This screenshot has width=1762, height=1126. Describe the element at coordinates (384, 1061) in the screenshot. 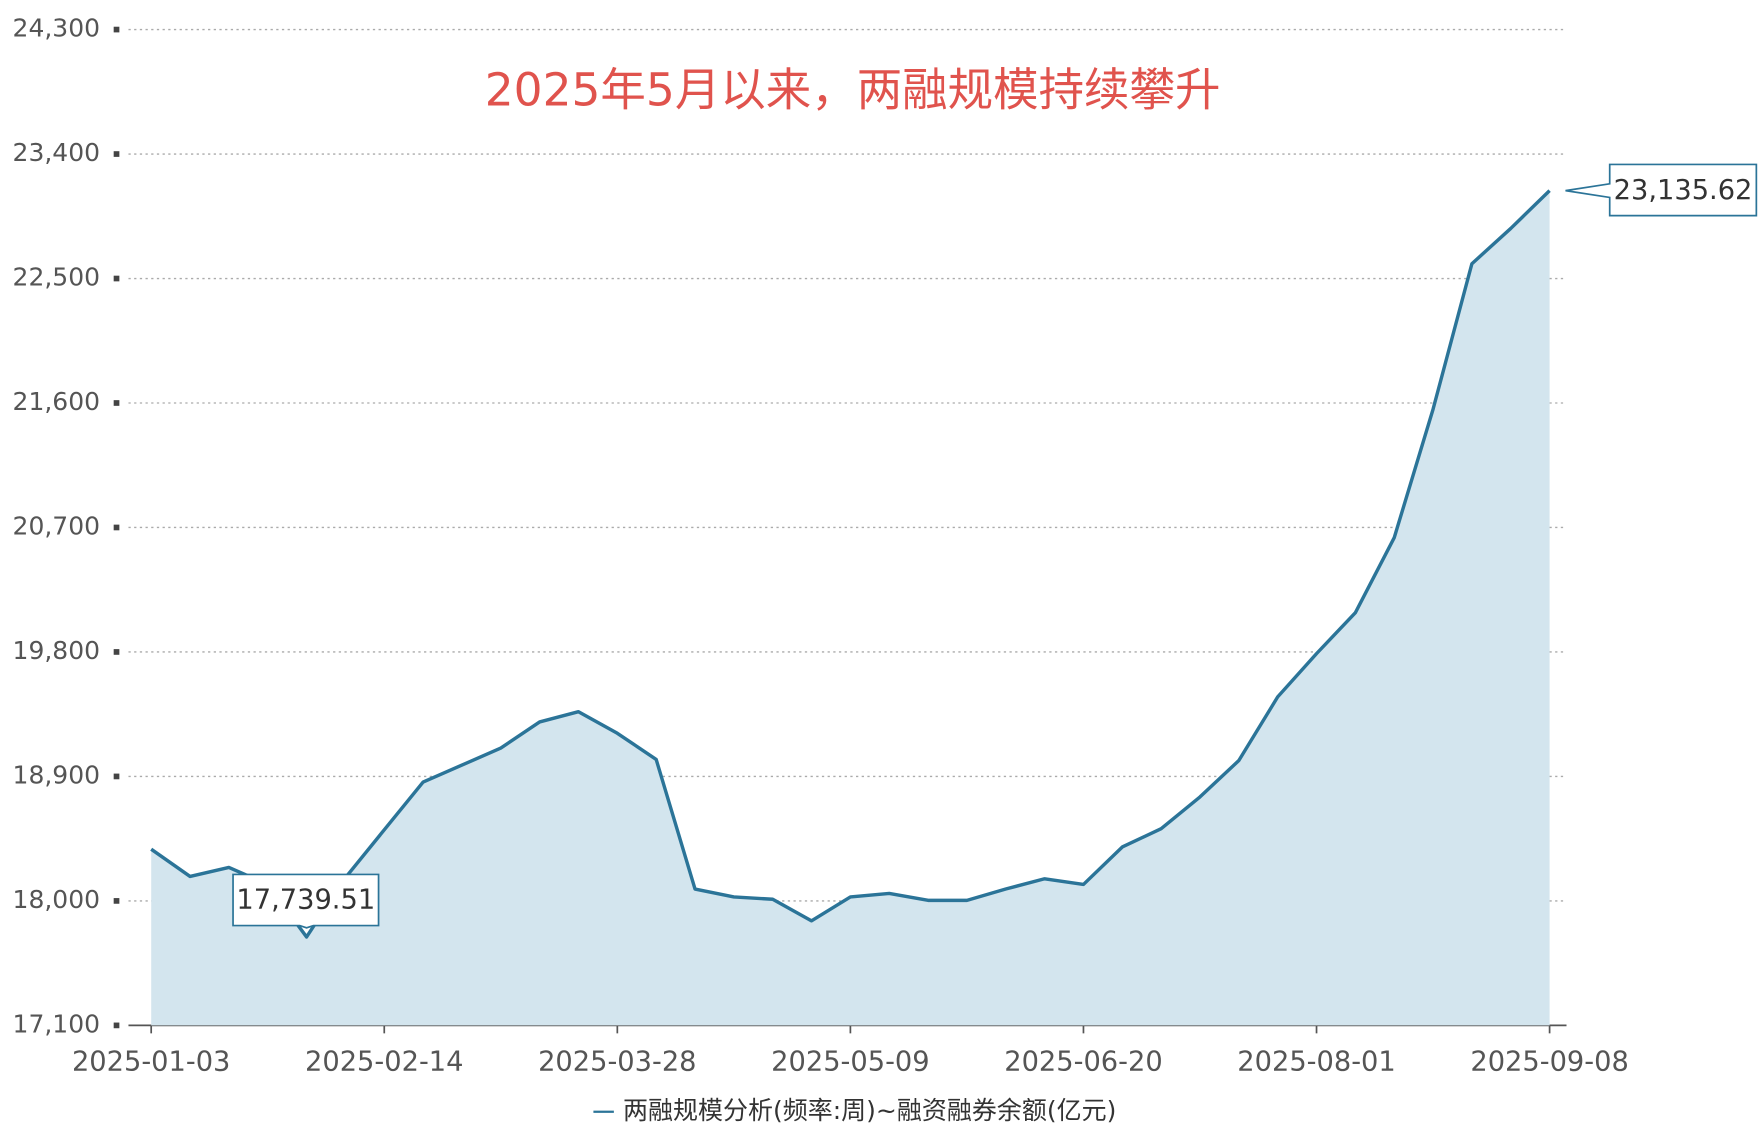

I see `x-tick-label: 2025-02-14` at that location.